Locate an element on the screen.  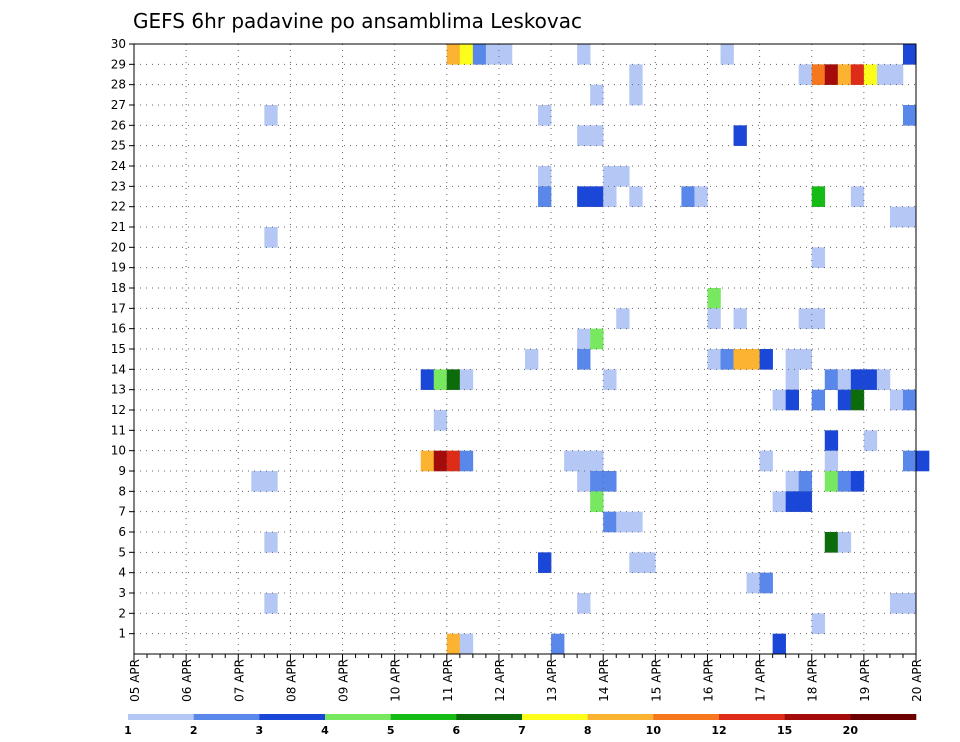
colorbar-label: 2 is located at coordinates (194, 730).